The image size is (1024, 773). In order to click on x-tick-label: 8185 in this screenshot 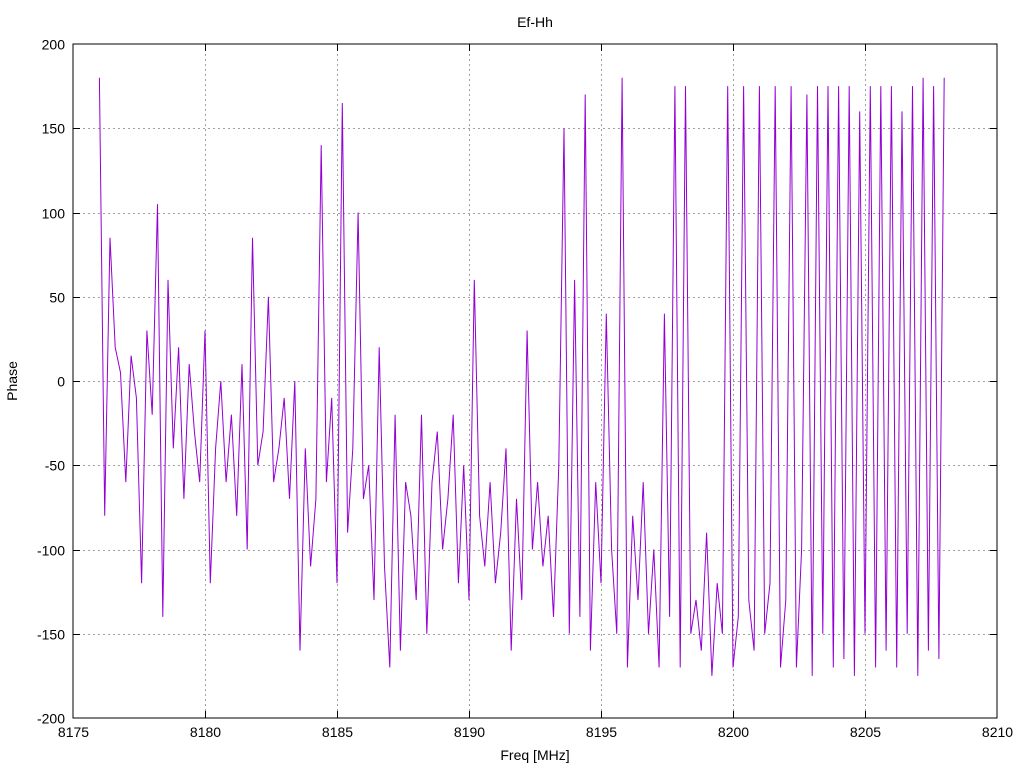, I will do `click(337, 732)`.